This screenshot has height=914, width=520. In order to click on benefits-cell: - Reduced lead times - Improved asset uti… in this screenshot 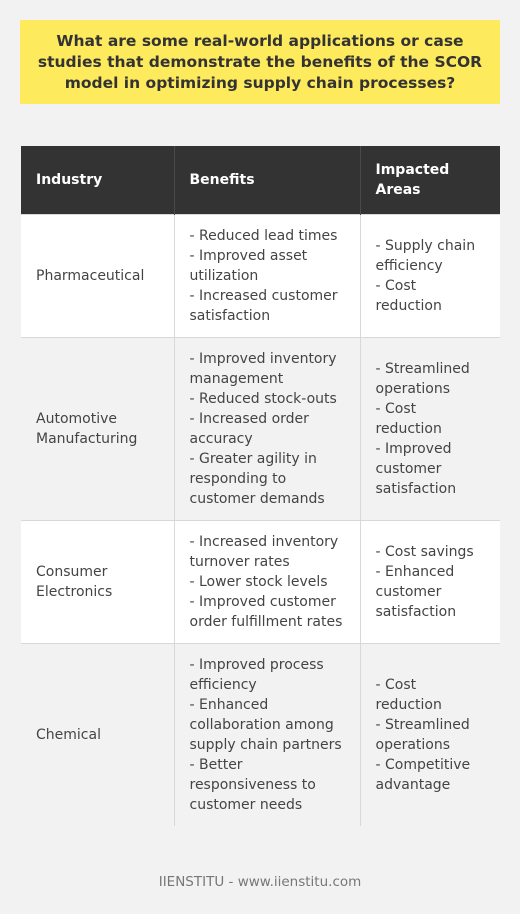, I will do `click(266, 275)`.